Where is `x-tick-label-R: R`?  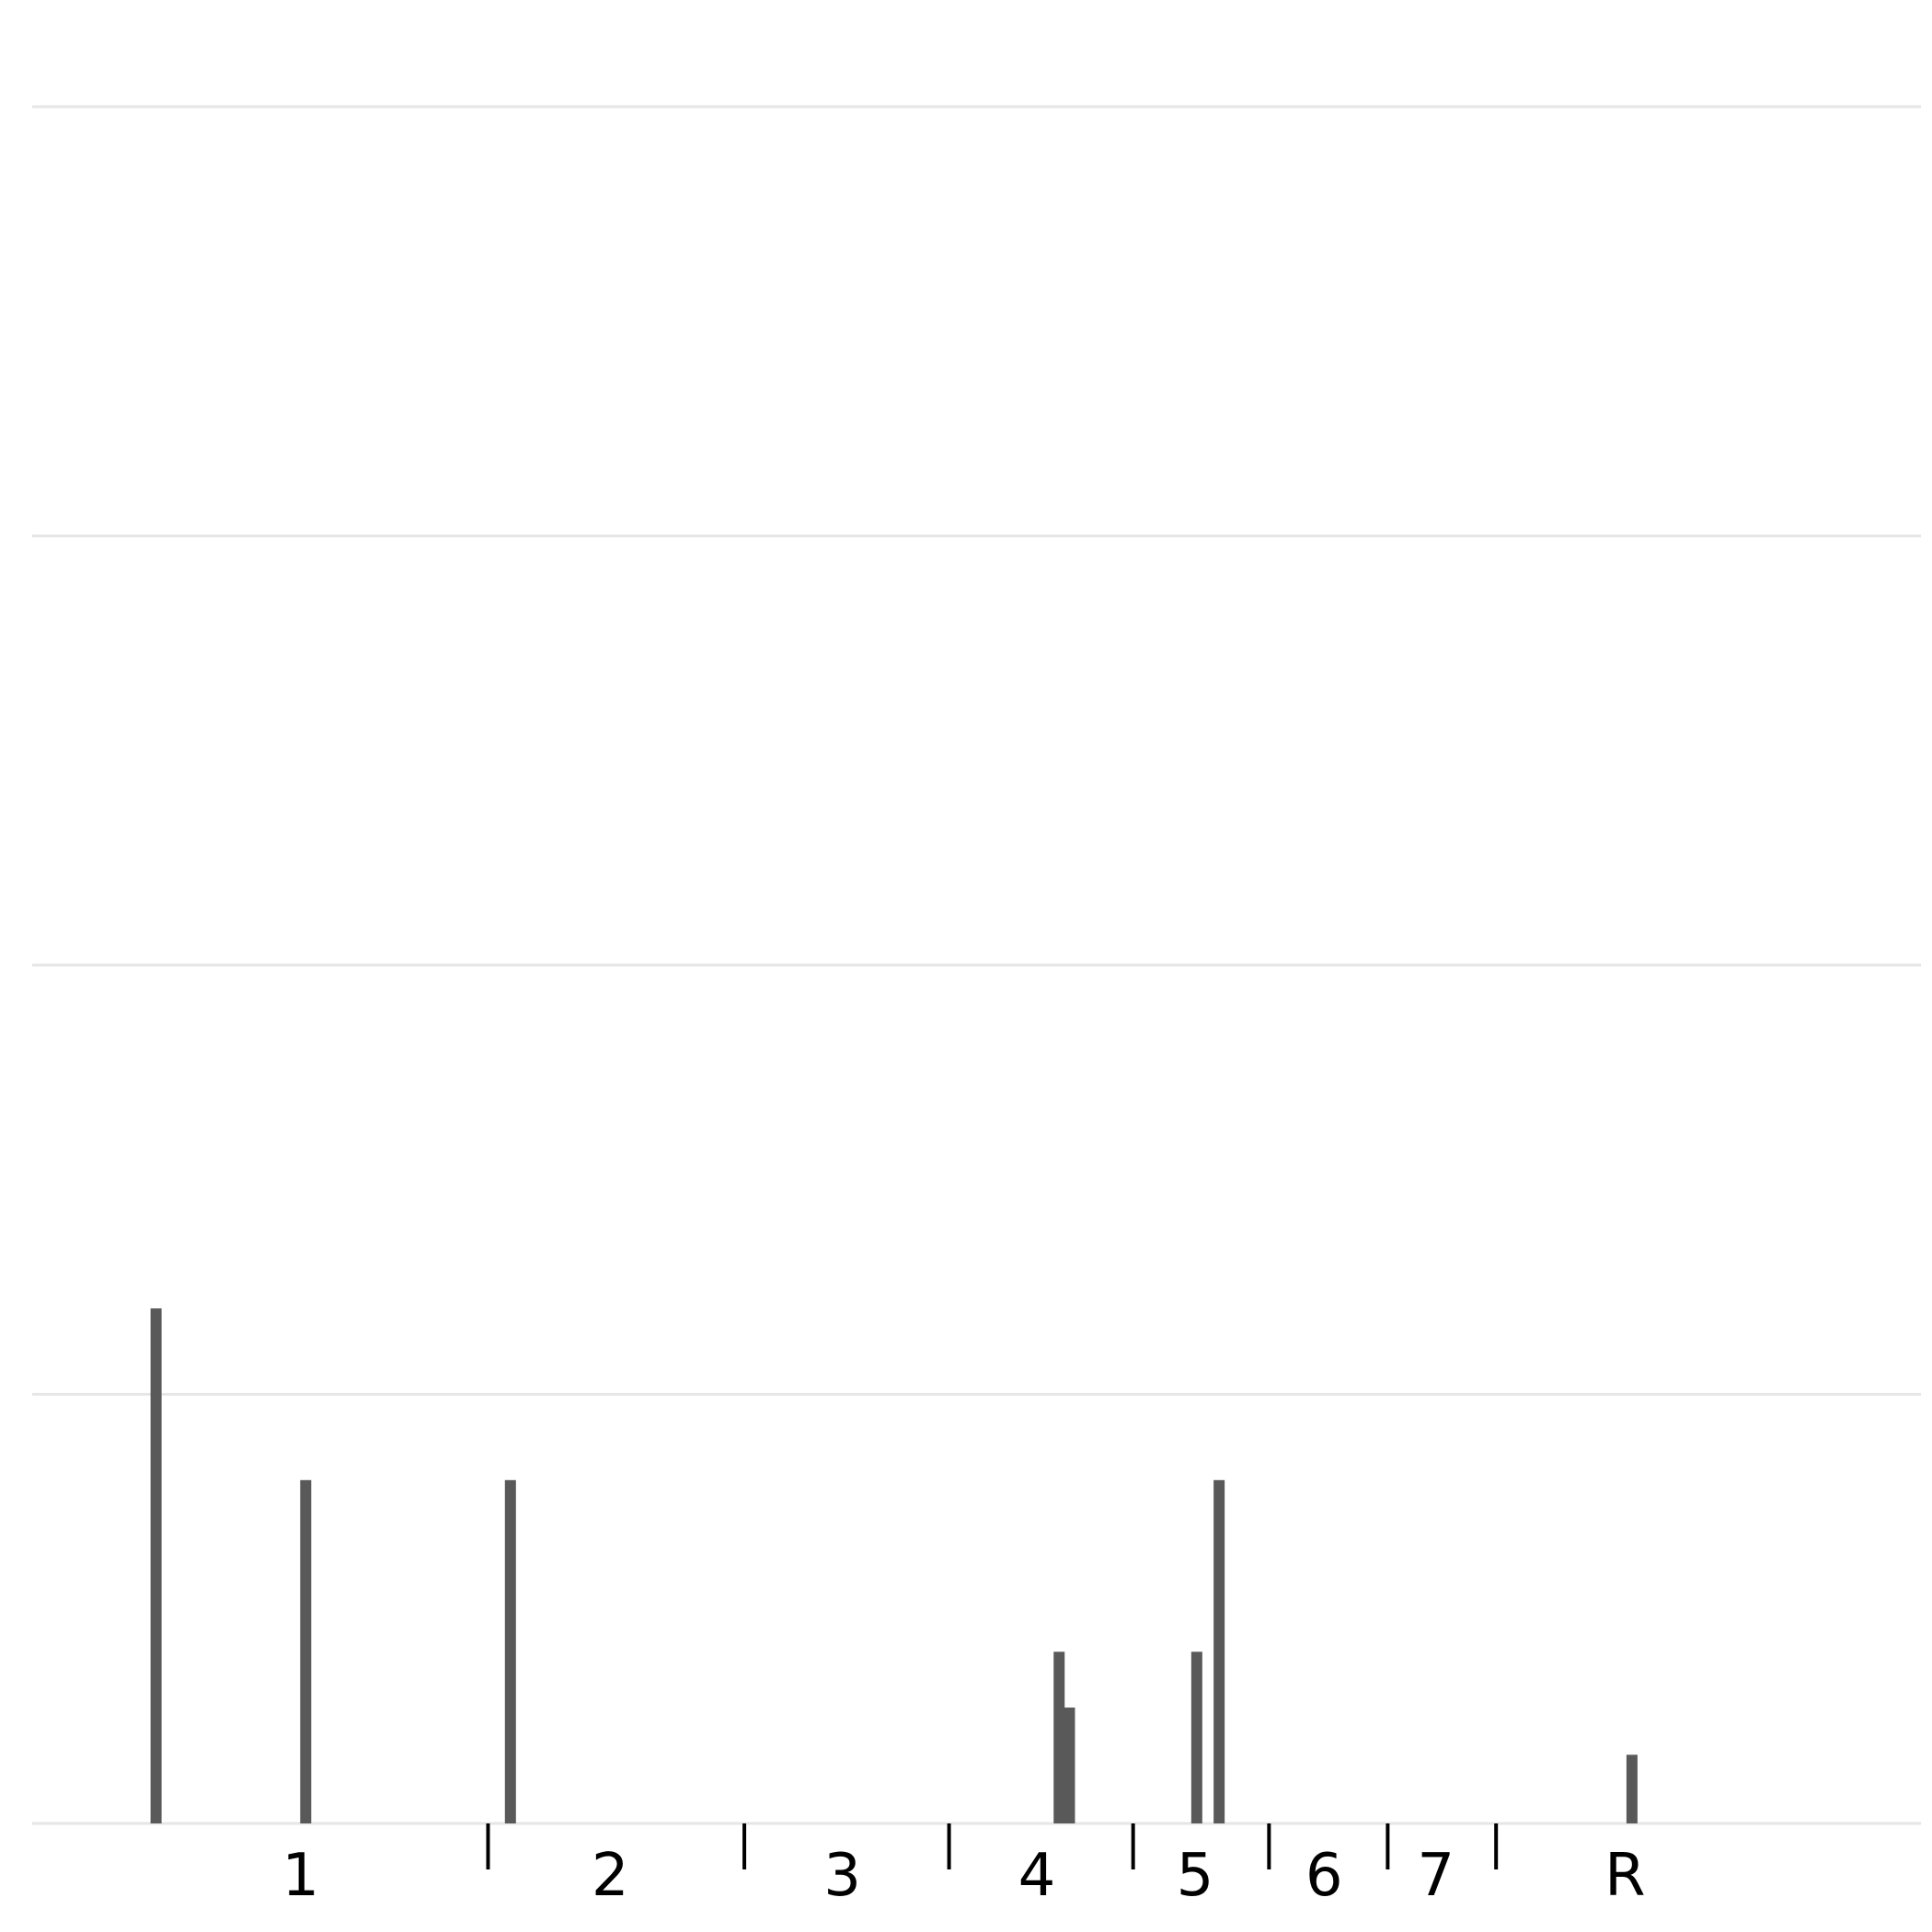 x-tick-label-R: R is located at coordinates (1624, 1876).